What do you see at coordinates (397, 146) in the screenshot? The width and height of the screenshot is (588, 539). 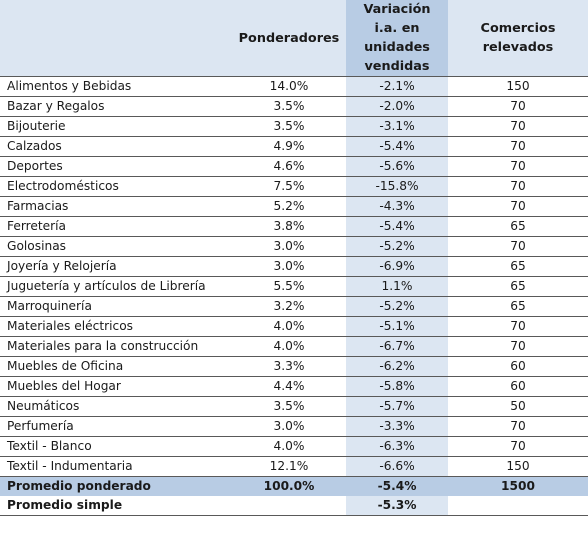 I see `row-variation: -5.4%` at bounding box center [397, 146].